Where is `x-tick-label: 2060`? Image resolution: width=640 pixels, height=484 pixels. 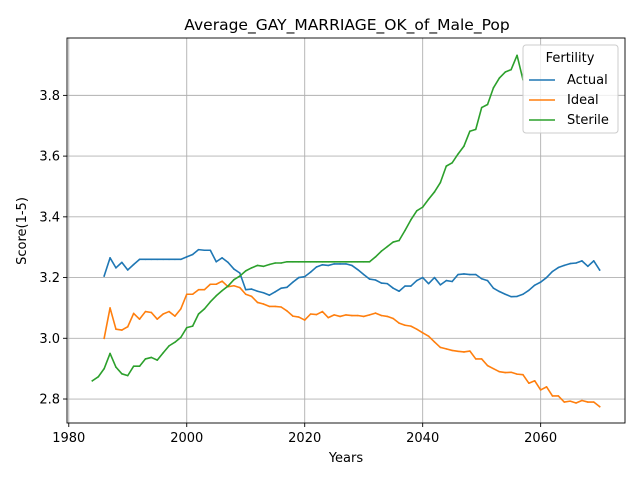 x-tick-label: 2060 is located at coordinates (540, 438).